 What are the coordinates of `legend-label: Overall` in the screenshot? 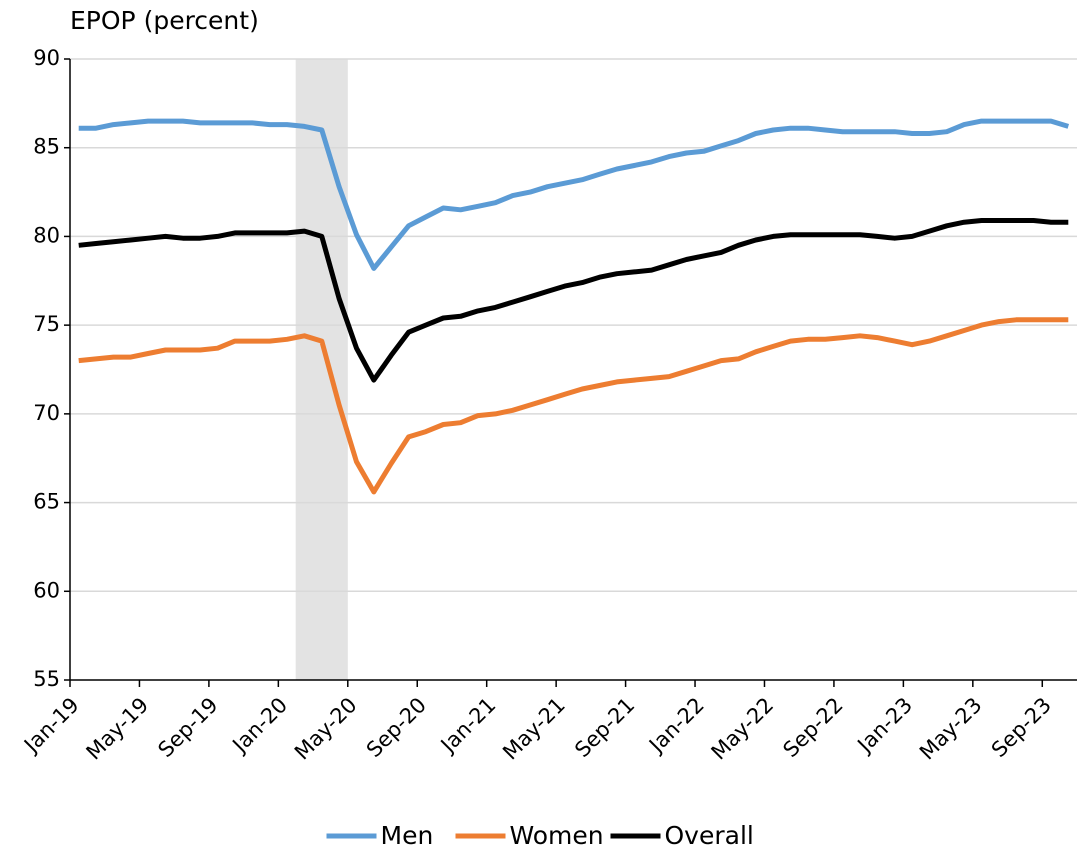 It's located at (709, 835).